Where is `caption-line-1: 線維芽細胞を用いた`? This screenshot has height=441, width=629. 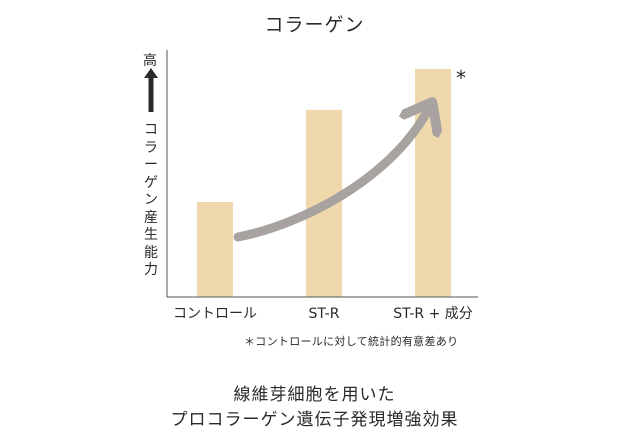
caption-line-1: 線維芽細胞を用いた is located at coordinates (314, 395).